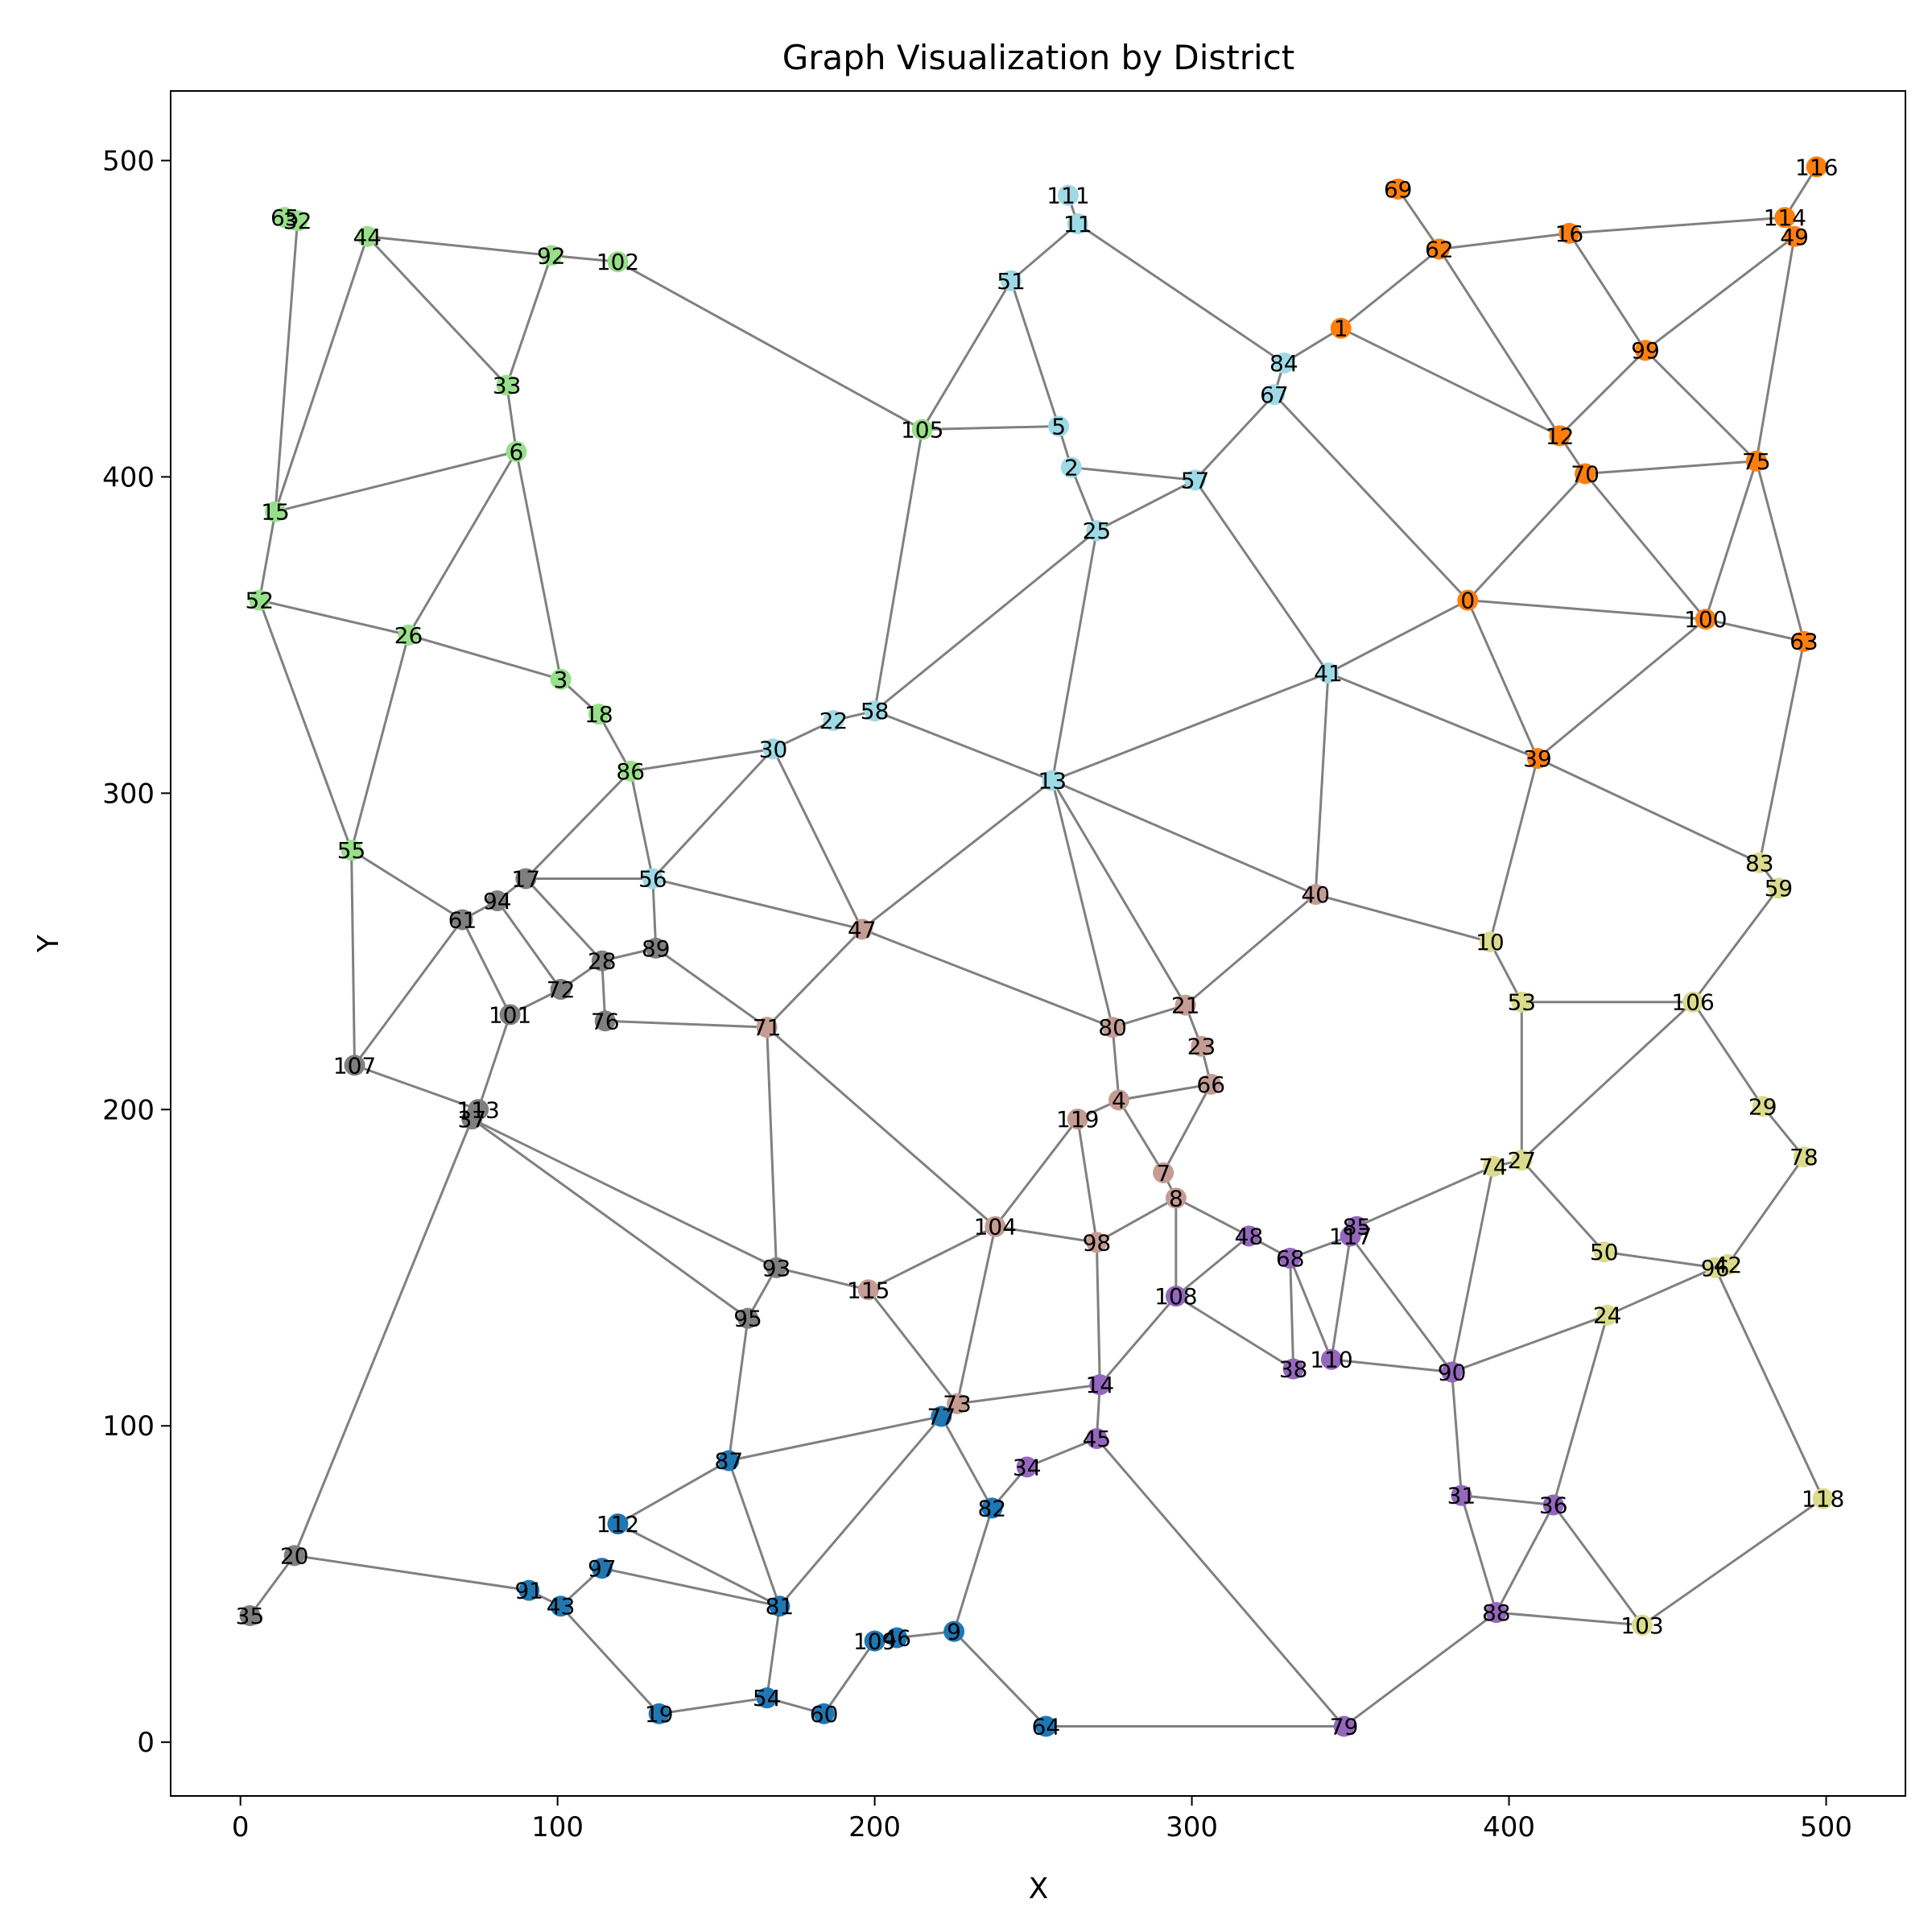  I want to click on node-label: 67, so click(1274, 395).